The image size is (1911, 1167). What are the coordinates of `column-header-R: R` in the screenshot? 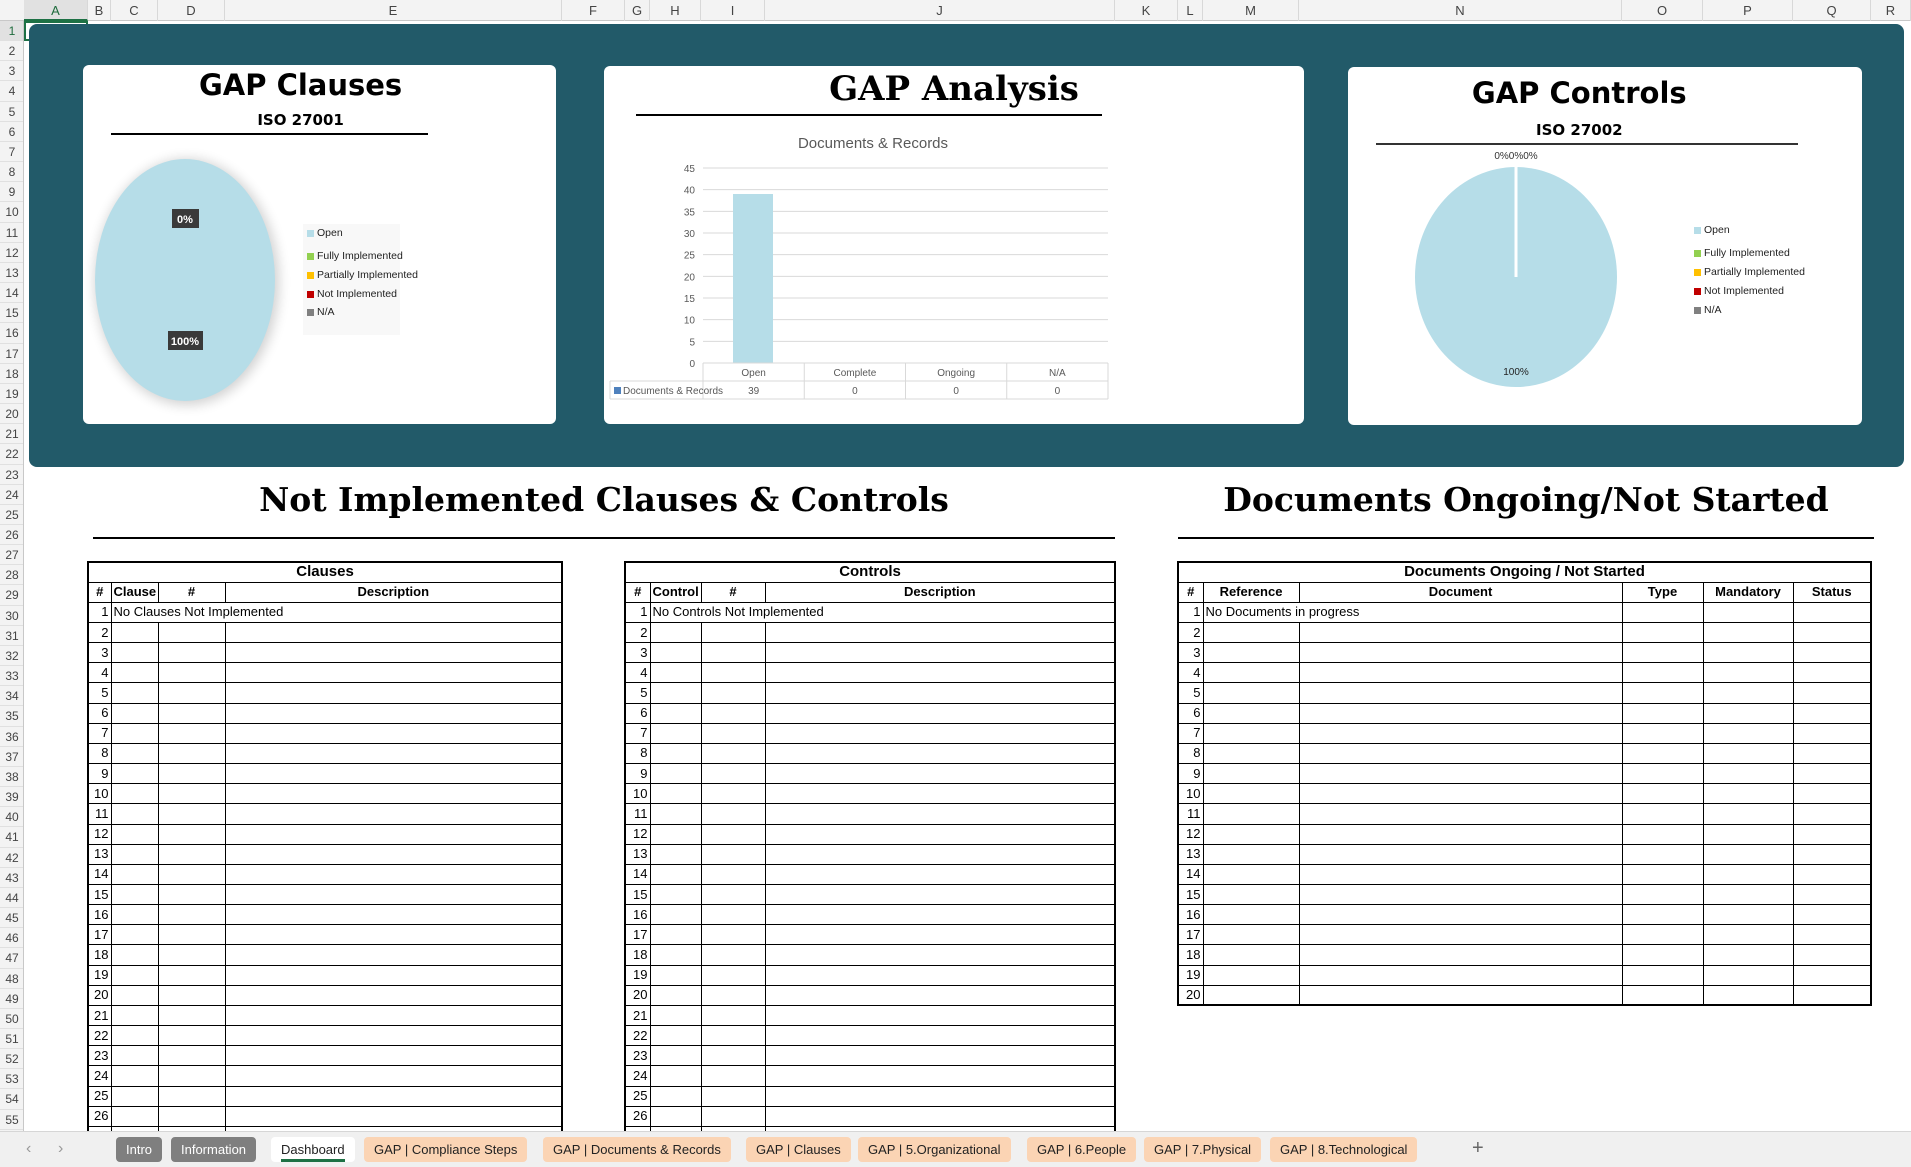 It's located at (1891, 10).